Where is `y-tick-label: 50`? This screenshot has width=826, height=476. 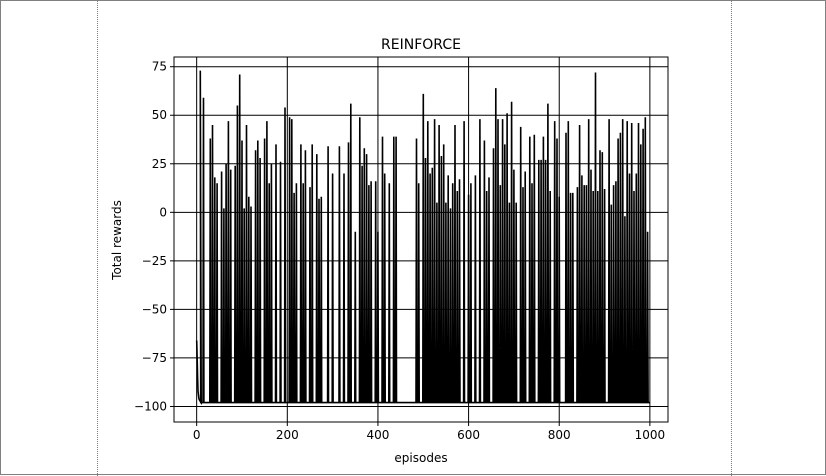
y-tick-label: 50 is located at coordinates (159, 115).